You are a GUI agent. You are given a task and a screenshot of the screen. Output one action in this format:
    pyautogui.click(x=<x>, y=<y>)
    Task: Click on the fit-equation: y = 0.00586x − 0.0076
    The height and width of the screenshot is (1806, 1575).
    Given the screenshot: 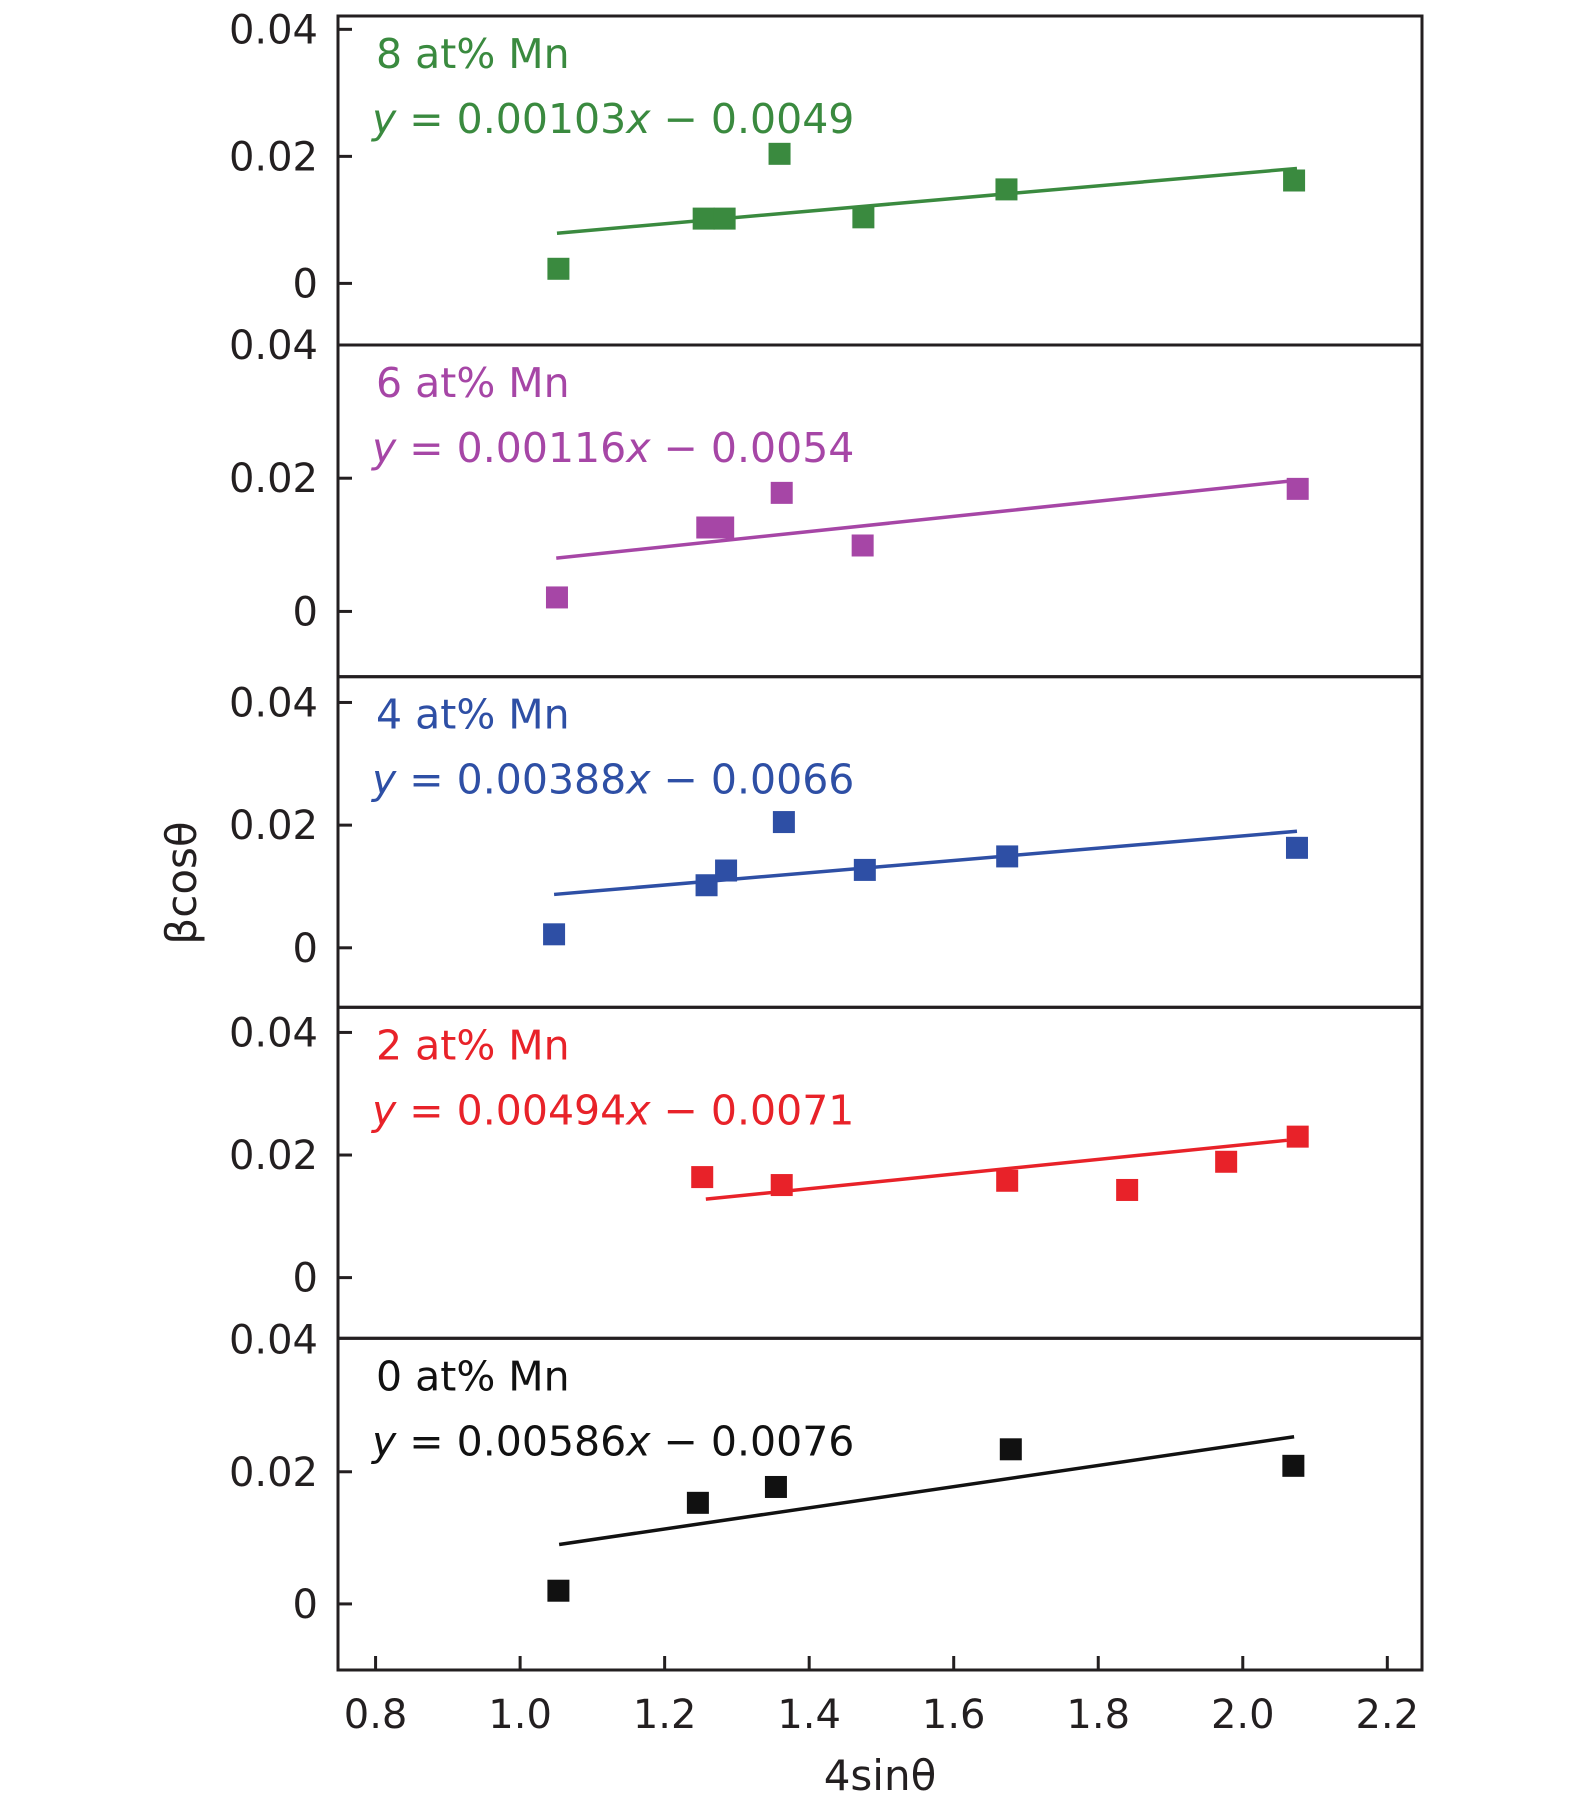 What is the action you would take?
    pyautogui.click(x=612, y=1441)
    